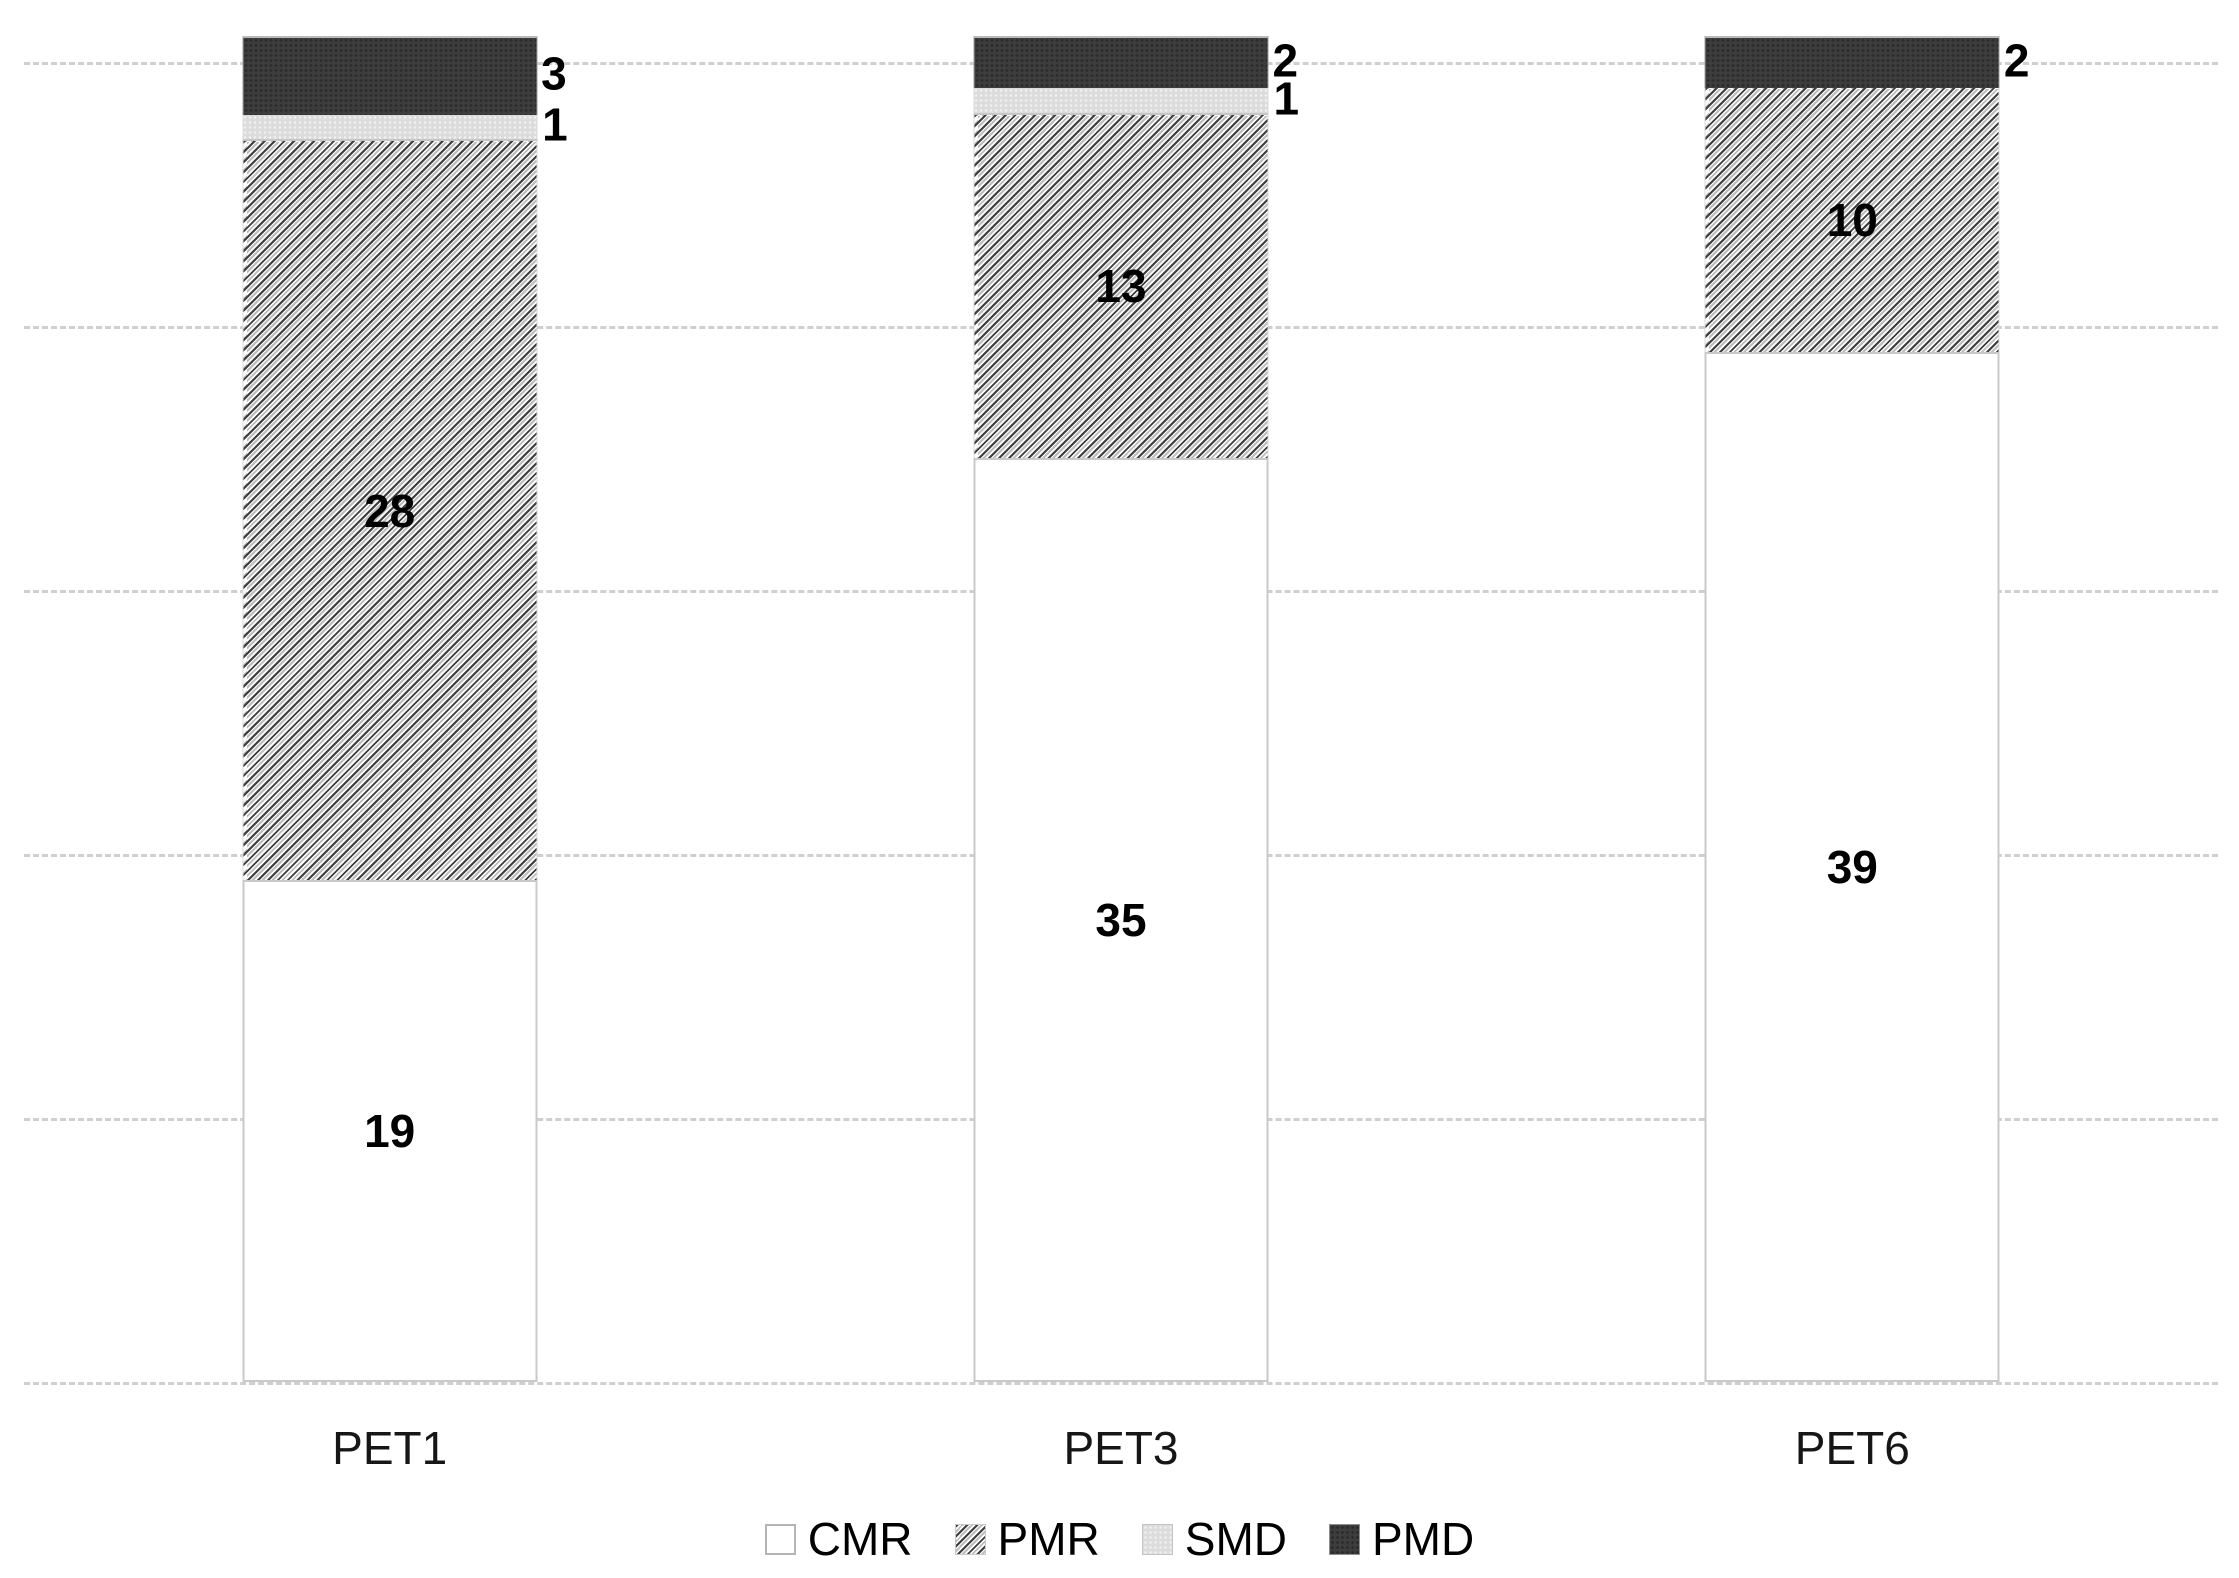 The width and height of the screenshot is (2239, 1578). What do you see at coordinates (404, 75) in the screenshot?
I see `bar-segment-pmd: 3` at bounding box center [404, 75].